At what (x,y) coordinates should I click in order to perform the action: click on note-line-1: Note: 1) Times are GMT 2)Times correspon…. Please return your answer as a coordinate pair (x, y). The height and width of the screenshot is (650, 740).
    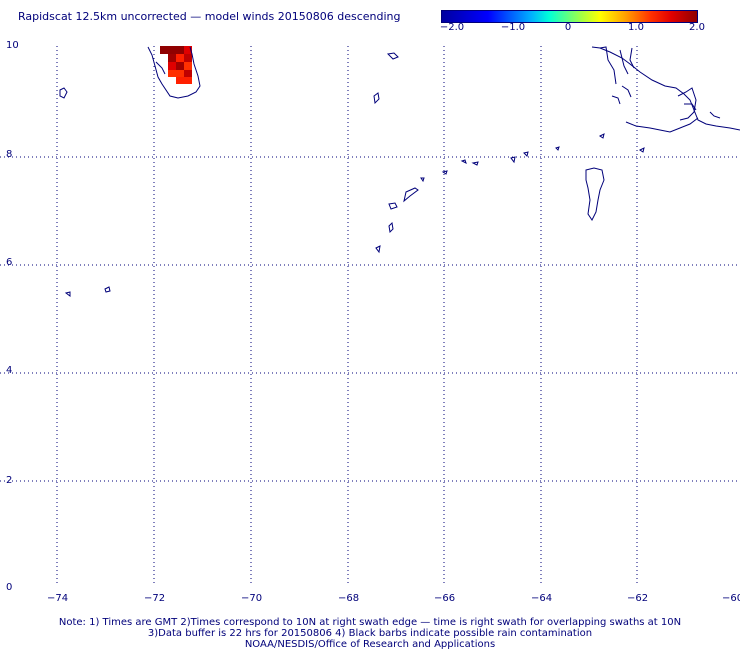
    Looking at the image, I should click on (370, 622).